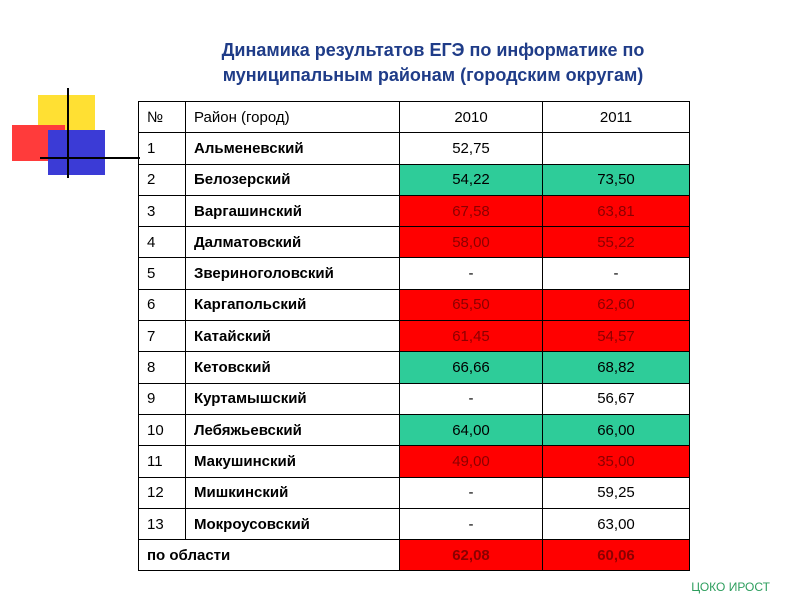 The width and height of the screenshot is (800, 600). Describe the element at coordinates (162, 148) in the screenshot. I see `cell: 1` at that location.